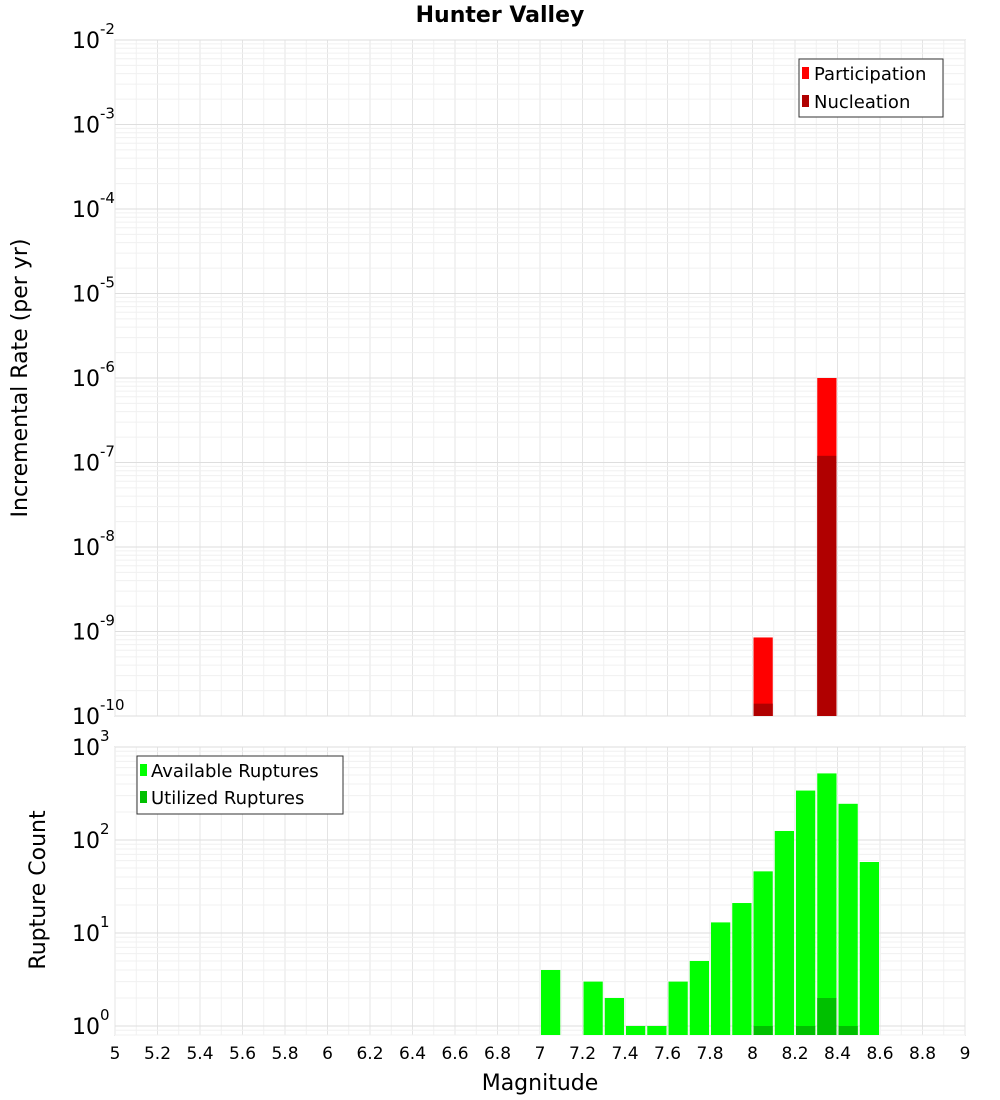 This screenshot has height=1100, width=1000. I want to click on rate-y-tick-label: 10⁻⁸, so click(93, 544).